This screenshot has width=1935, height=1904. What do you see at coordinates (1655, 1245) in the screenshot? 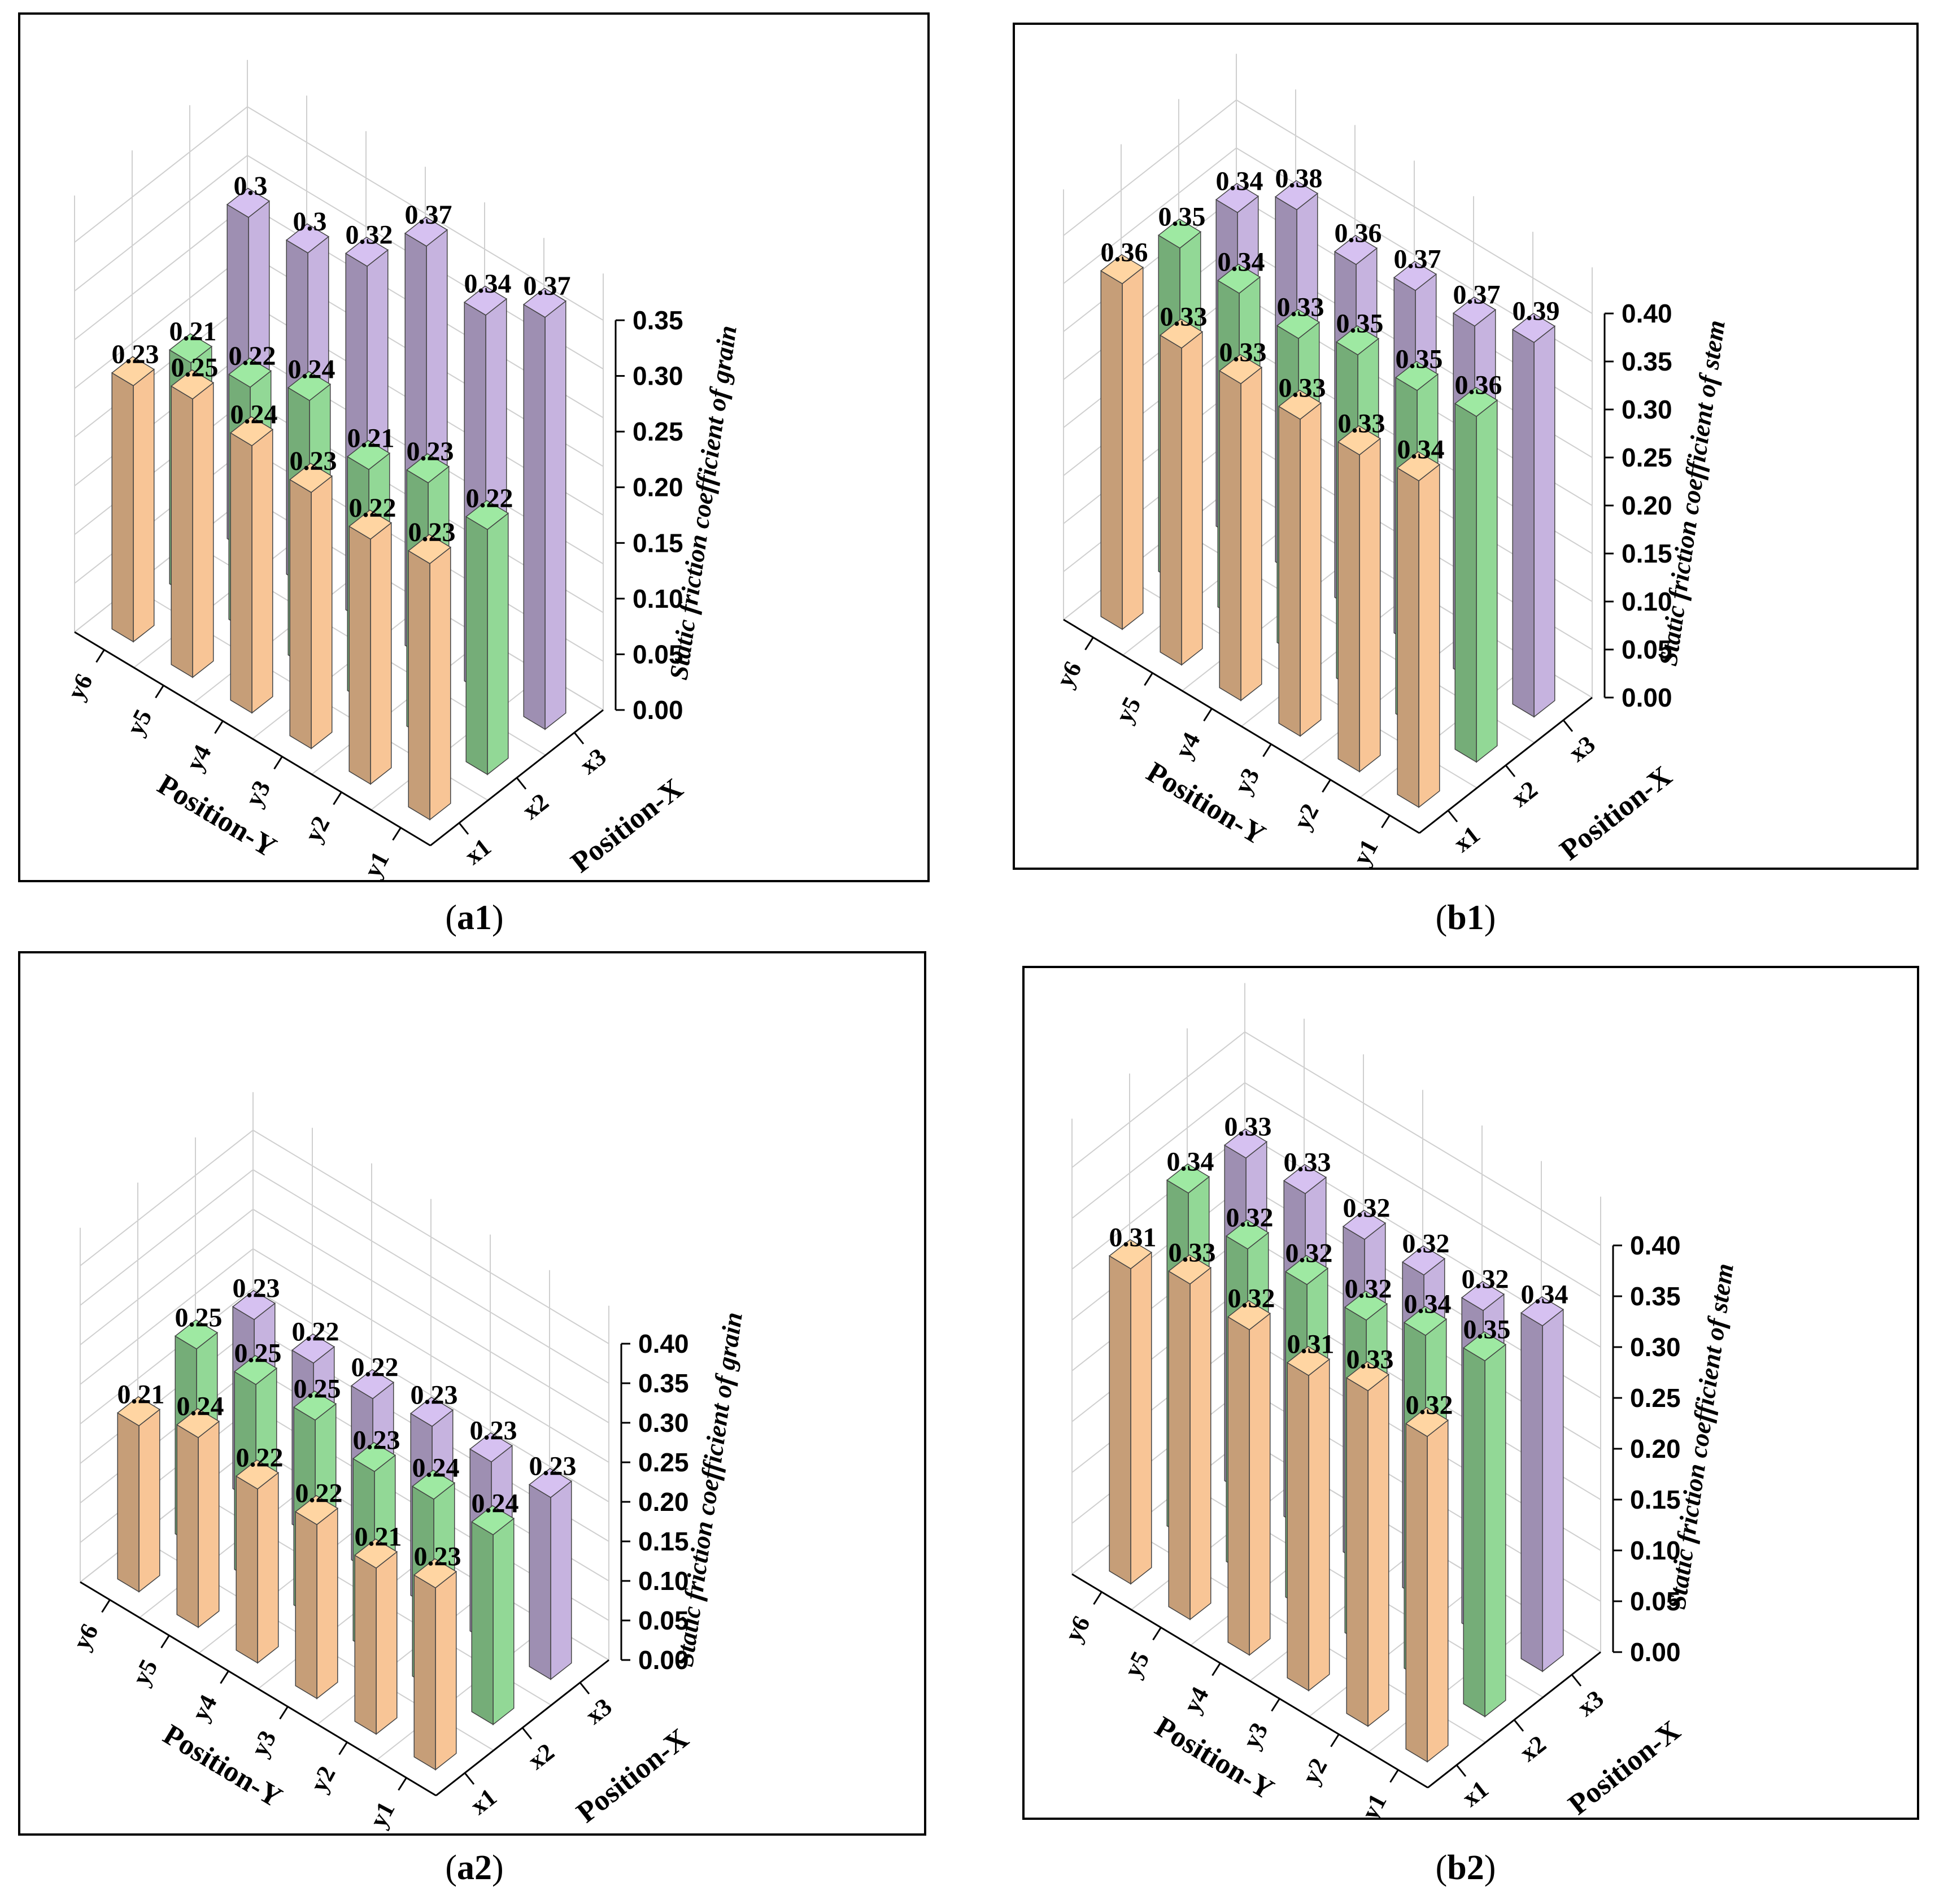
I see `z-tick-label: 0.40` at bounding box center [1655, 1245].